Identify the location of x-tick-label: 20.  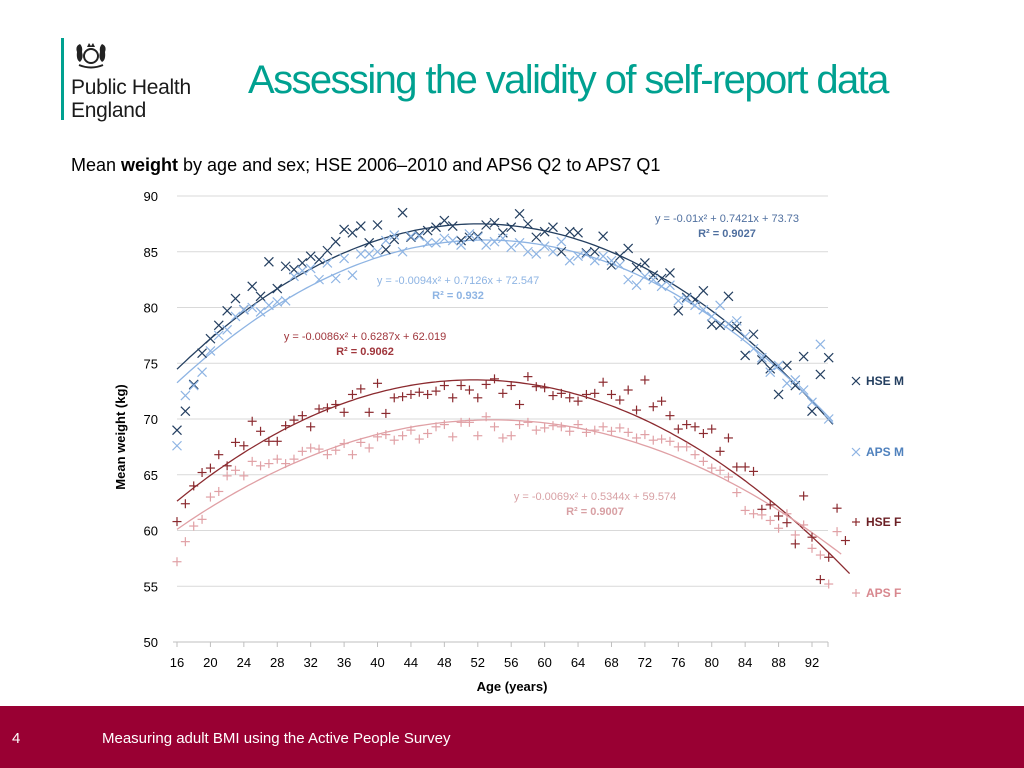
(210, 662).